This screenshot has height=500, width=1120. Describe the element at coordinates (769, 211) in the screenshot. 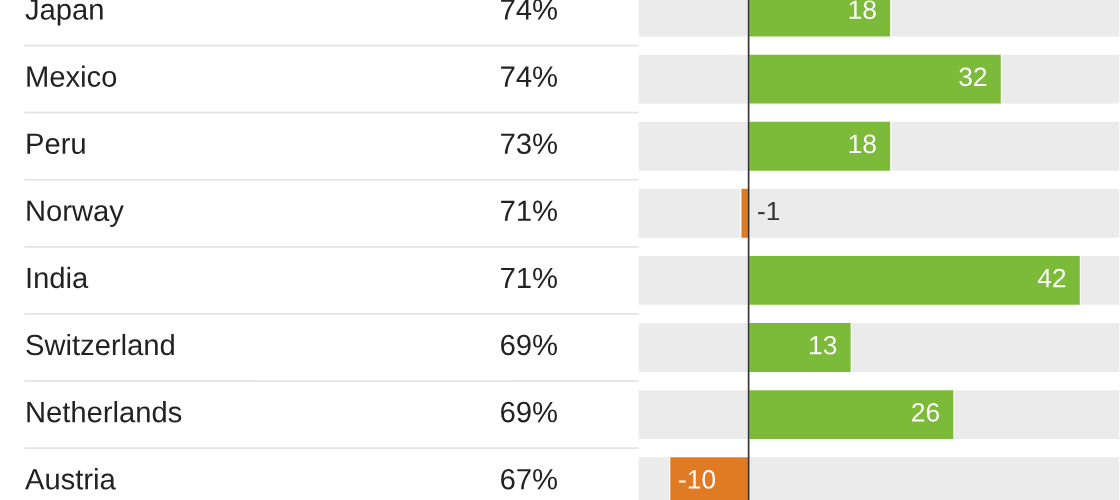

I see `data-label: -1` at that location.